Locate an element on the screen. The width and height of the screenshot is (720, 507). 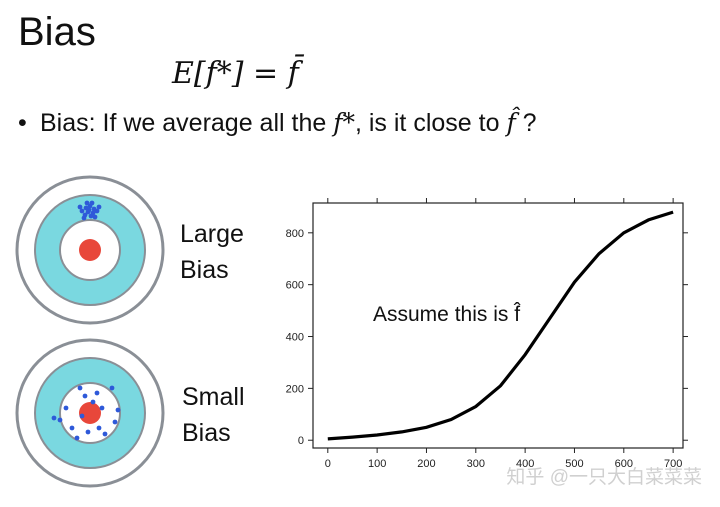
small-bias-label-line1: Small is located at coordinates (213, 397).